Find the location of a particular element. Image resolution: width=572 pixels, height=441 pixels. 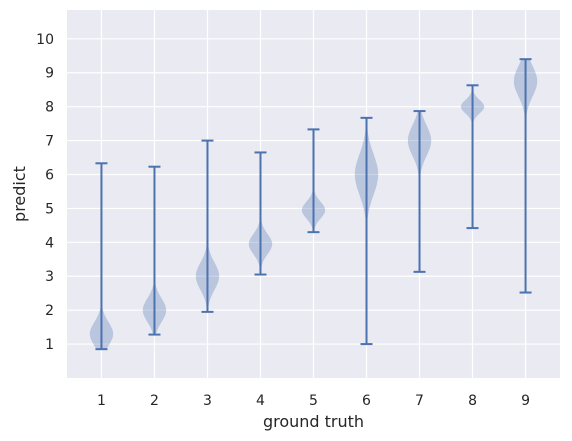

x-tick-label: 3 is located at coordinates (207, 401).